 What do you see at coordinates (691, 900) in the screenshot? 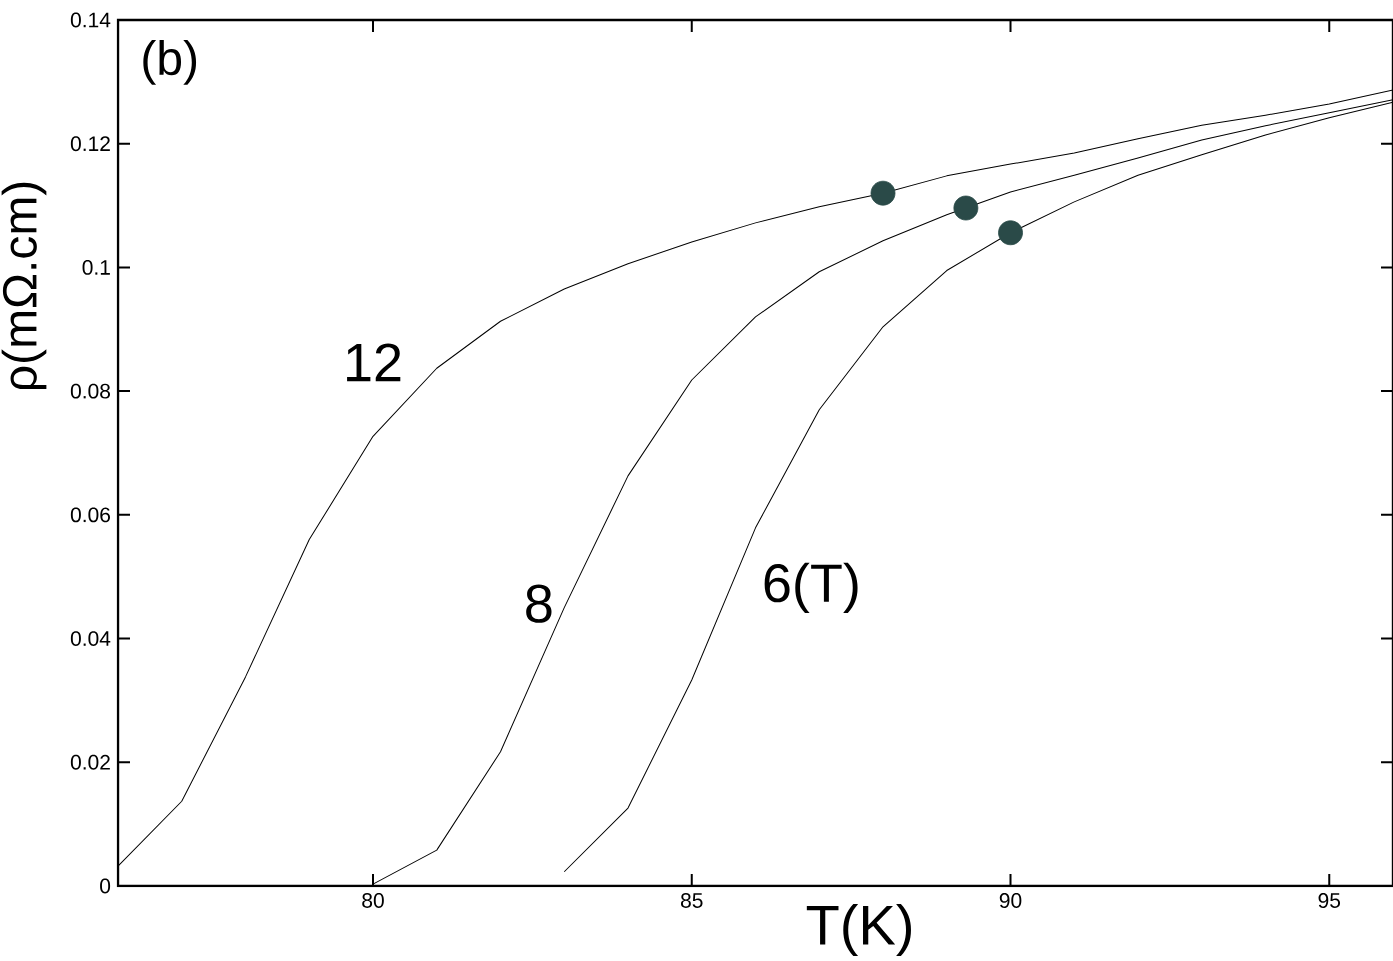
I see `x-tick-label: 85` at bounding box center [691, 900].